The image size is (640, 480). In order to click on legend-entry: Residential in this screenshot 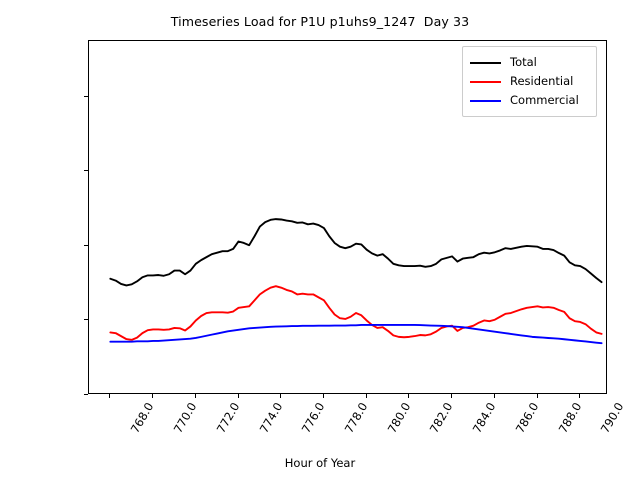, I will do `click(529, 81)`.